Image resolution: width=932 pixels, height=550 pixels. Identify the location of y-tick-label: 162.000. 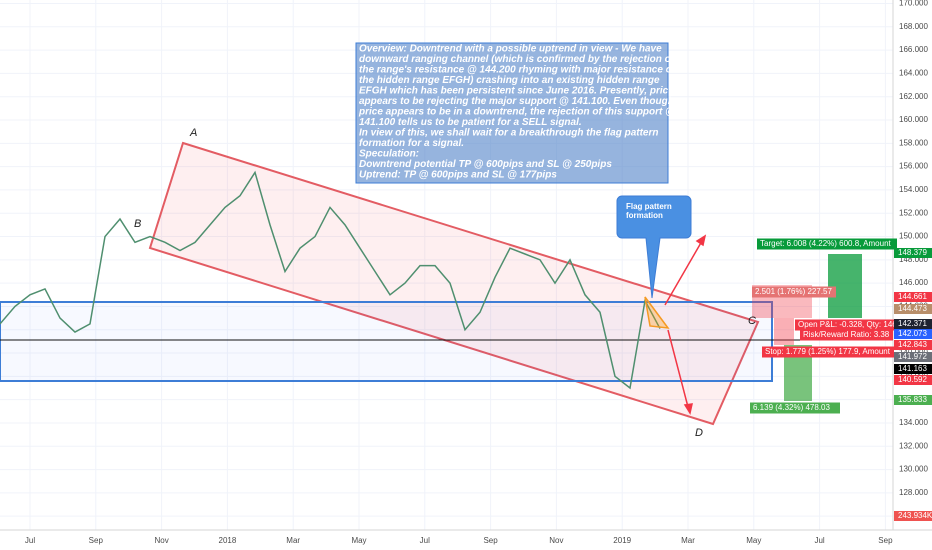
(913, 96).